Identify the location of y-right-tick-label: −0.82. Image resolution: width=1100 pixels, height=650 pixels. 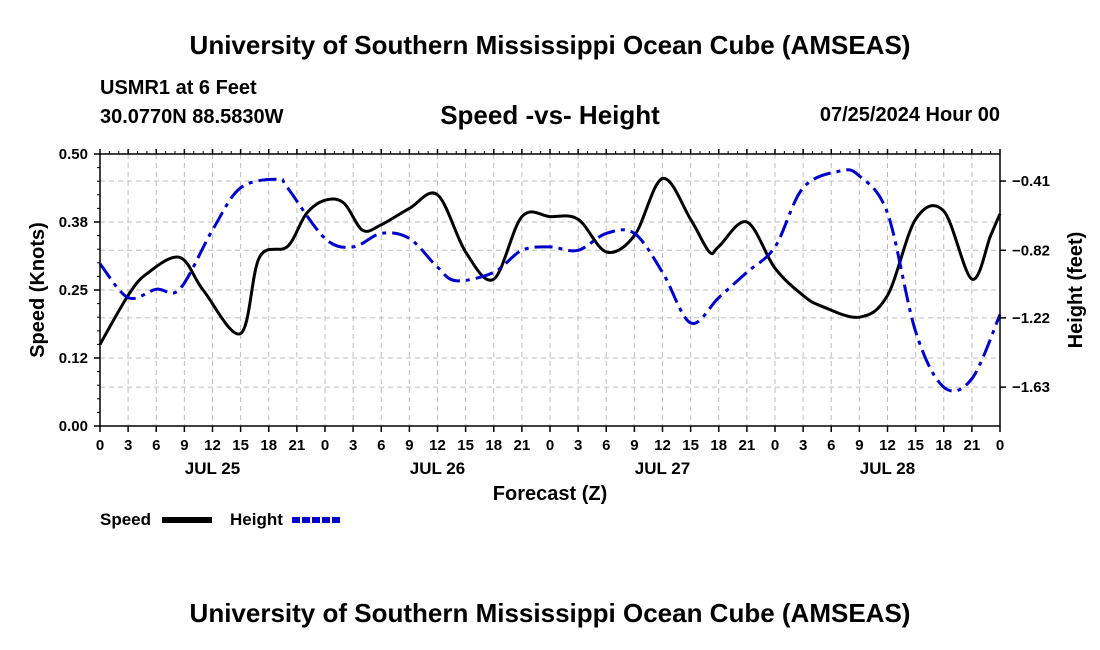
(1031, 250).